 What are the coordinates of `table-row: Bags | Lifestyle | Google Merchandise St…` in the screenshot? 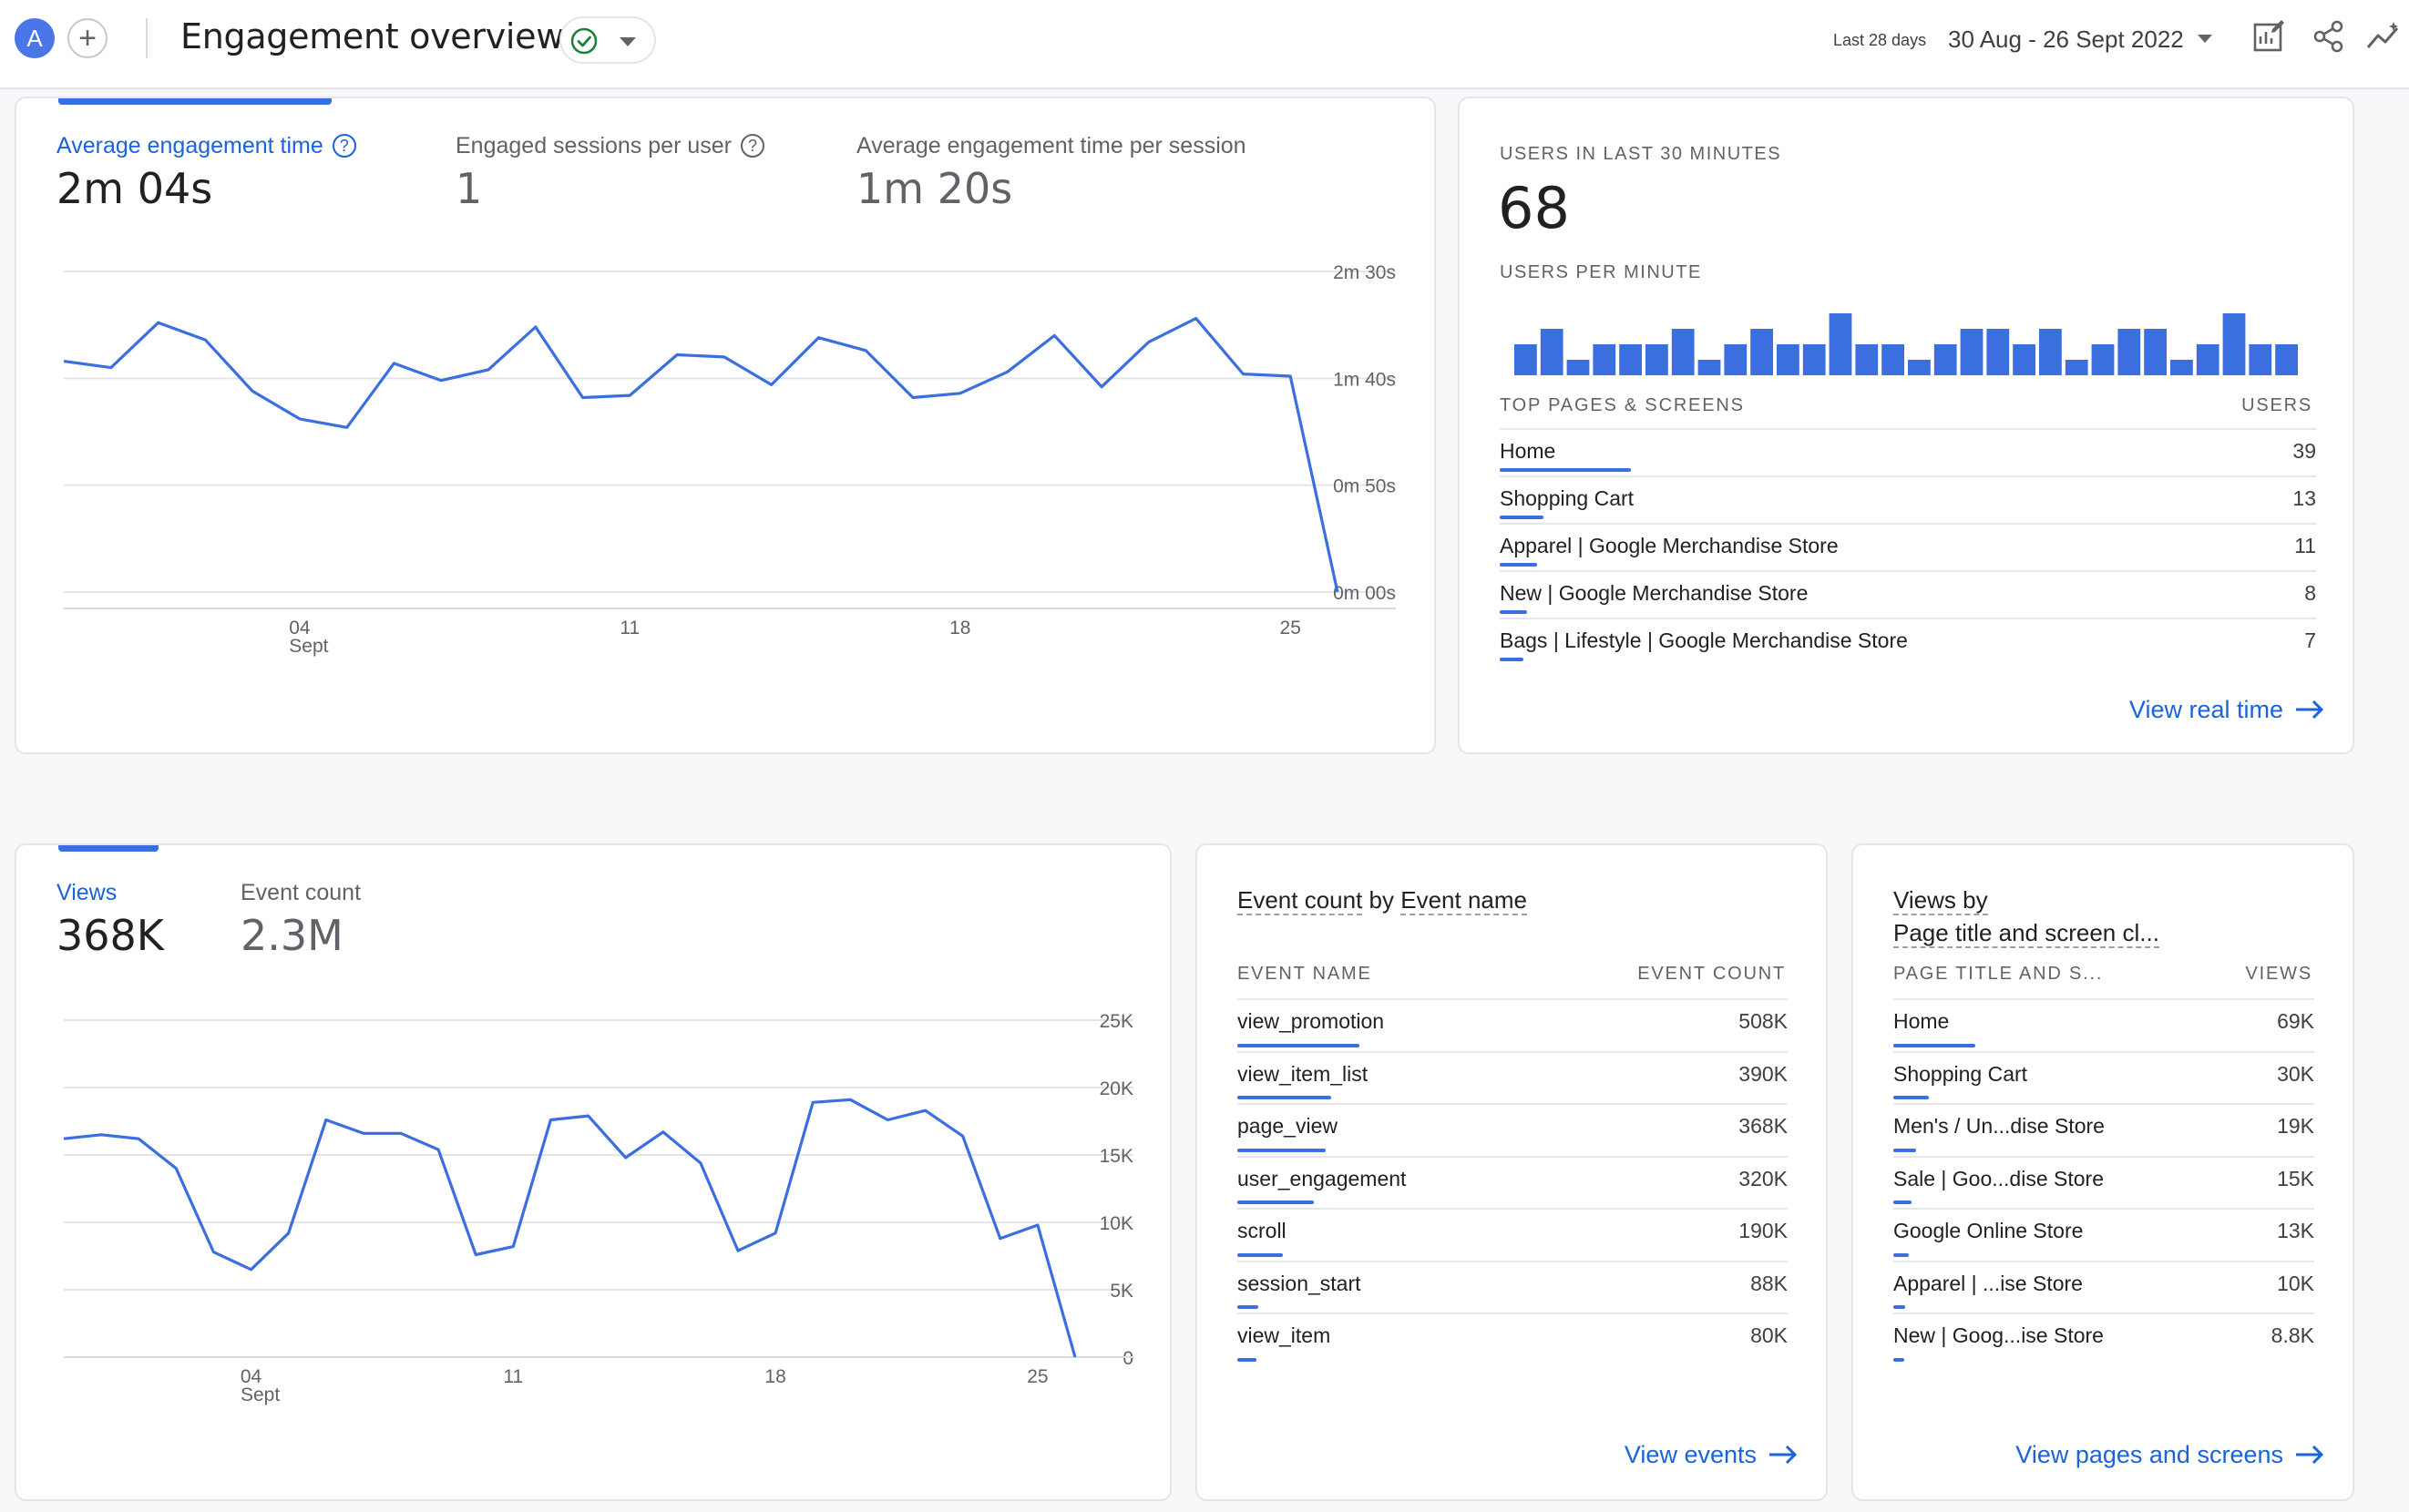 It's located at (1908, 642).